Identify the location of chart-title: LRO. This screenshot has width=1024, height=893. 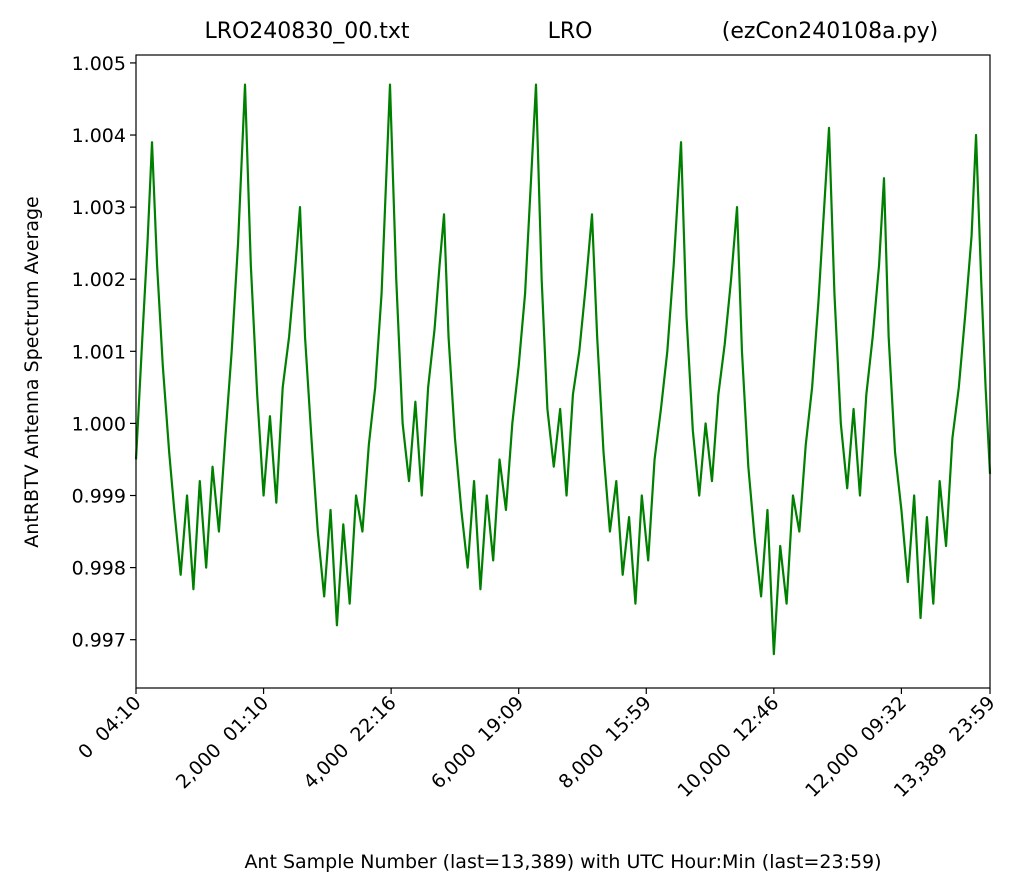
(570, 31).